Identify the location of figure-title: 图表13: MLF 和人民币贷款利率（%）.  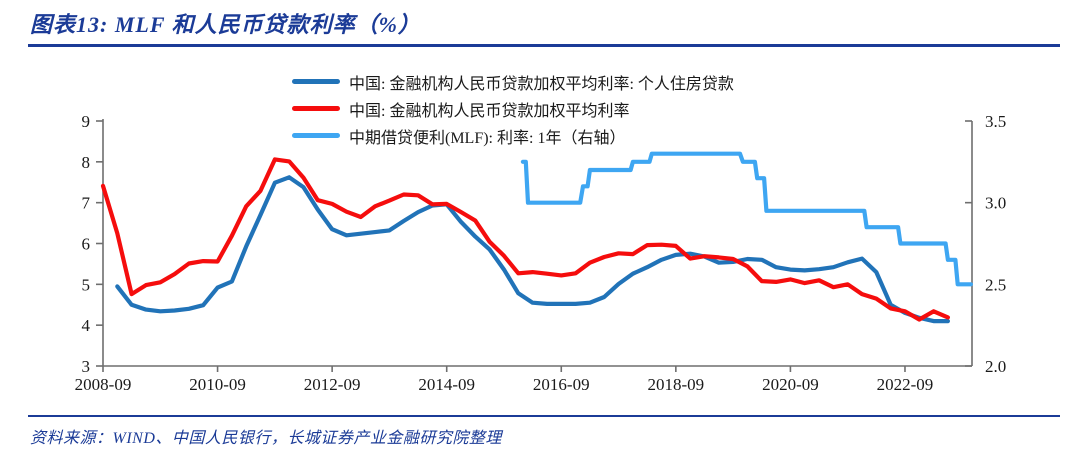
(225, 24).